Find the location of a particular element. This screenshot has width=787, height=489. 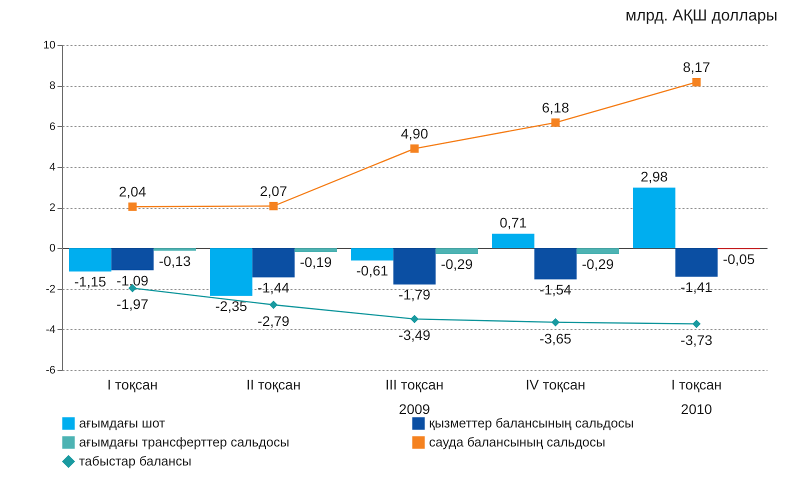

y-tick-label: -2 is located at coordinates (51, 289).